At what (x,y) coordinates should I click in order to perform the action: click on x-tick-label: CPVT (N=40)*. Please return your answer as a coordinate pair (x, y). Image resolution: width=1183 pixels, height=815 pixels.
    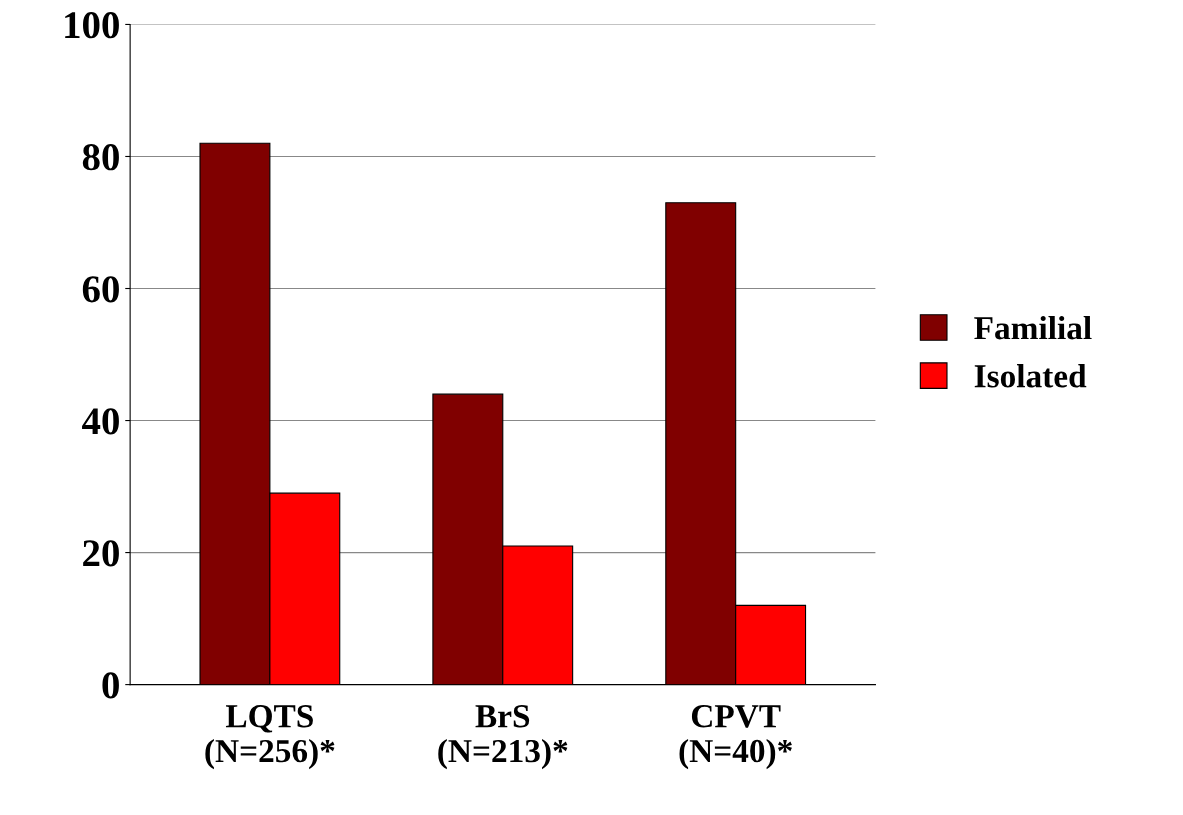
    Looking at the image, I should click on (735, 737).